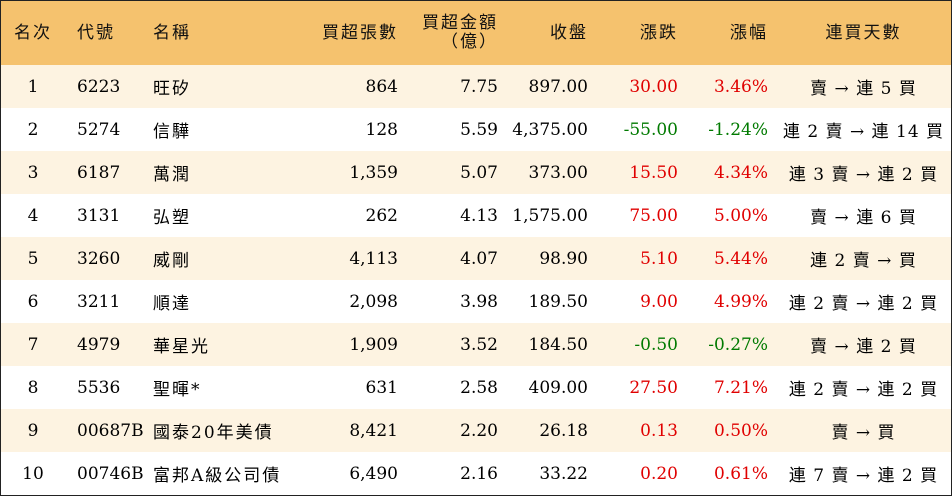 Image resolution: width=952 pixels, height=496 pixels. I want to click on header-change-pct: 漲幅, so click(729, 33).